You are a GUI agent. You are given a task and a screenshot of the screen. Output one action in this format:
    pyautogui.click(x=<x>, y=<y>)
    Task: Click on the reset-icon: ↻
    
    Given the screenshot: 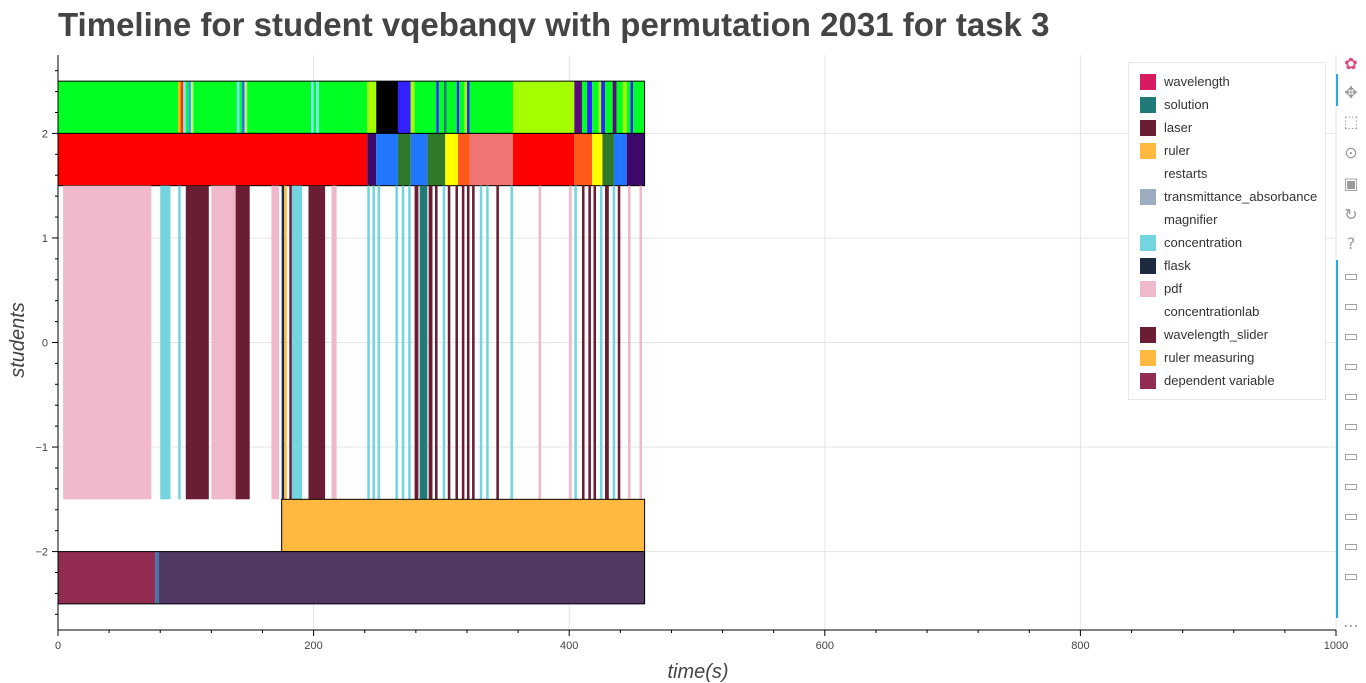 What is the action you would take?
    pyautogui.click(x=1351, y=214)
    